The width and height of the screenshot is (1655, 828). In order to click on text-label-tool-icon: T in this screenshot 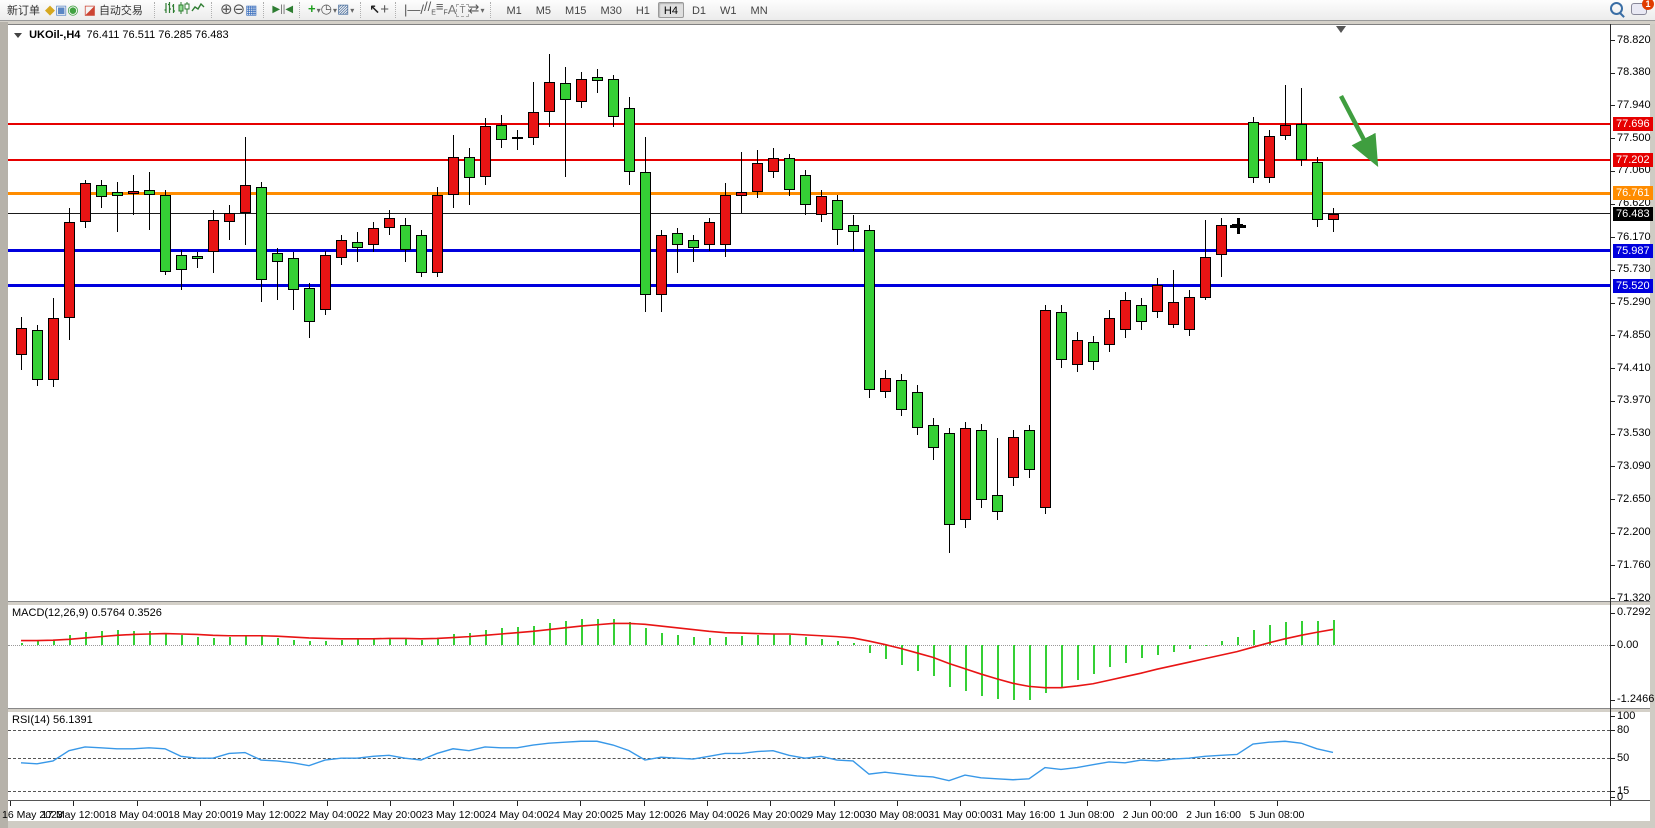, I will do `click(462, 10)`.